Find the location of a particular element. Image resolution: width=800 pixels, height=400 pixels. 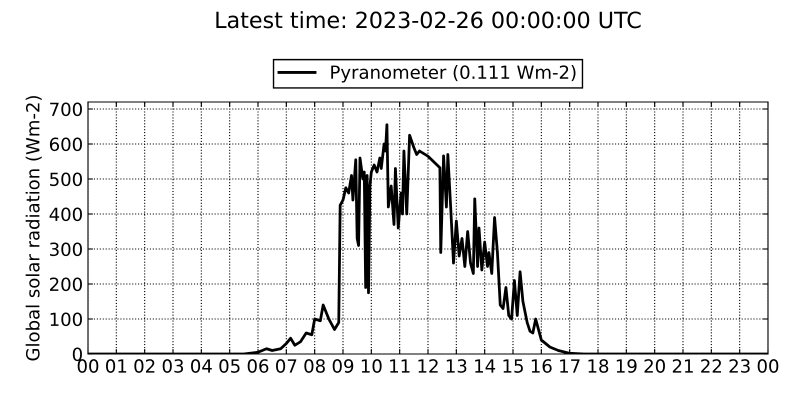

y-tick-label: 100 is located at coordinates (66, 319).